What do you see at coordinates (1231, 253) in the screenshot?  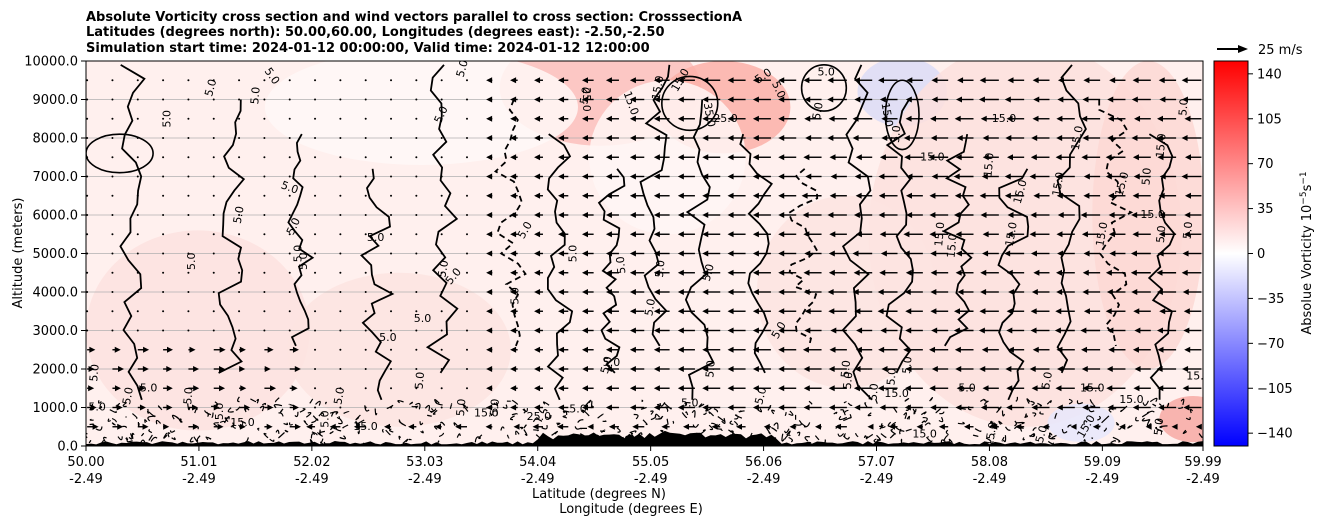 I see `colorbar-gradient` at bounding box center [1231, 253].